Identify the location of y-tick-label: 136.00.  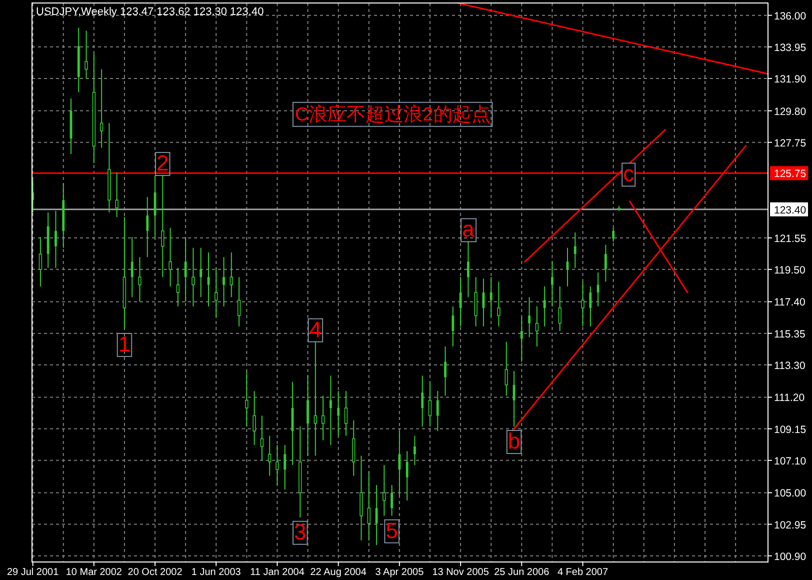
(790, 16).